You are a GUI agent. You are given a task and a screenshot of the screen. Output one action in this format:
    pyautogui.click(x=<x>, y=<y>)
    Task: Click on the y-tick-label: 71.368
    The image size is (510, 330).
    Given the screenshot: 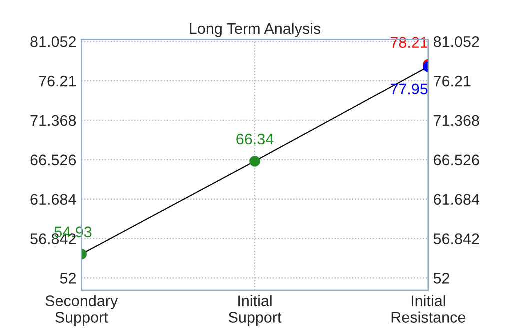 What is the action you would take?
    pyautogui.click(x=53, y=120)
    